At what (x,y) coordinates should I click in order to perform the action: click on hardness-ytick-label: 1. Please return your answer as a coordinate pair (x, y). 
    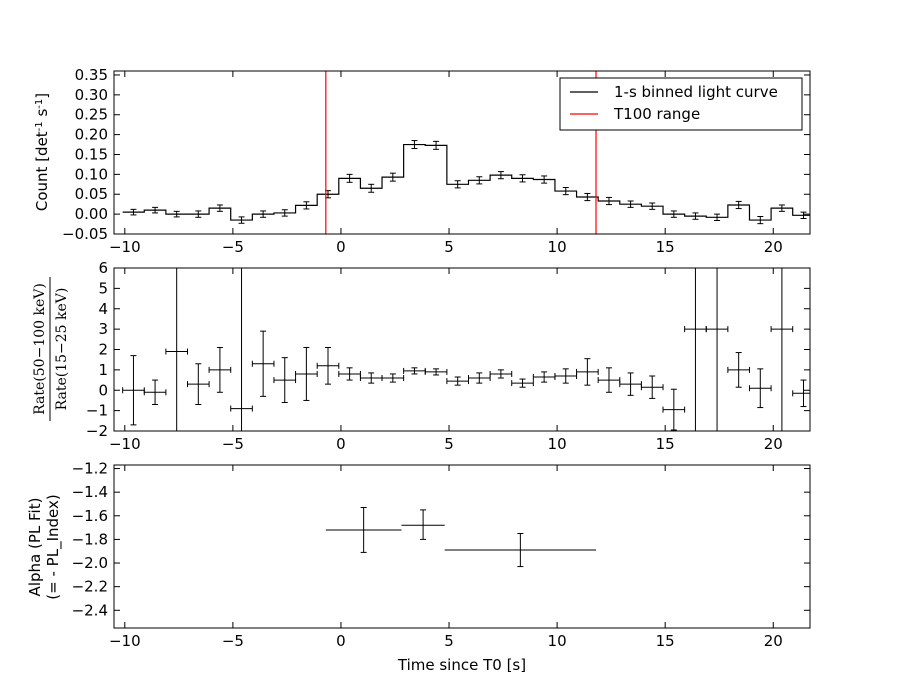
    Looking at the image, I should click on (103, 370).